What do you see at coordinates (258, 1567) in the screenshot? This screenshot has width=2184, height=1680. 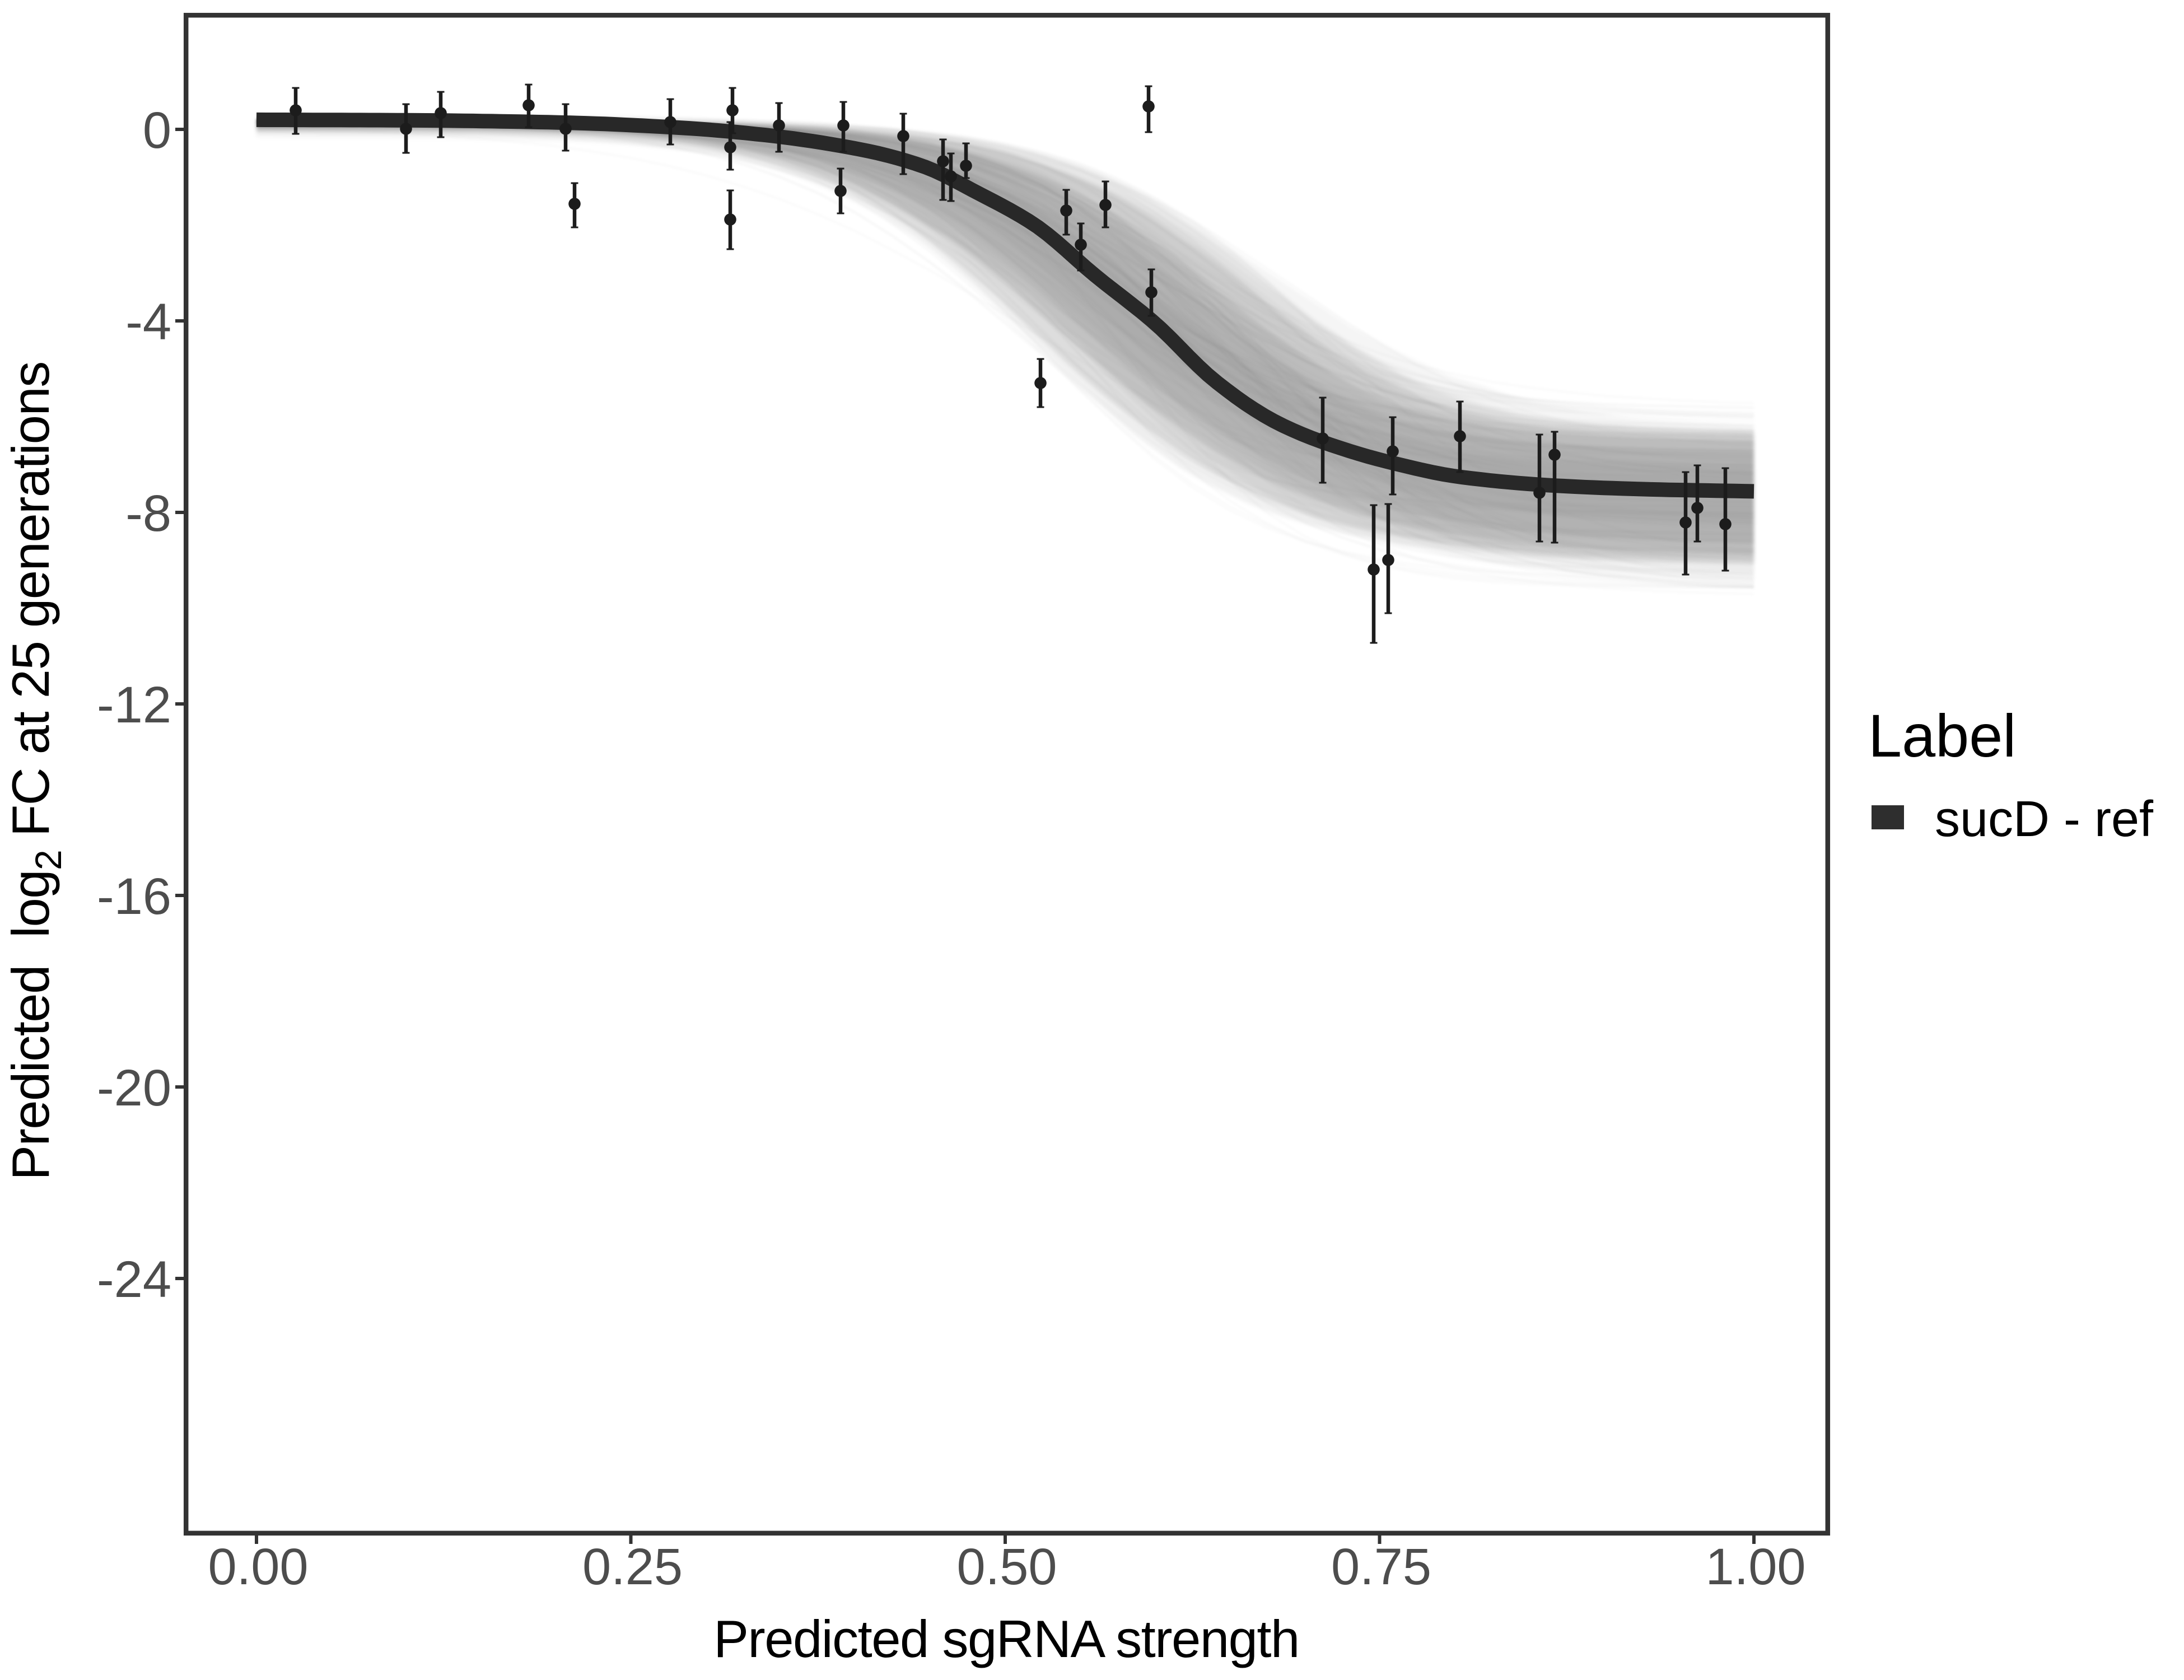 I see `svg-text: 0.00` at bounding box center [258, 1567].